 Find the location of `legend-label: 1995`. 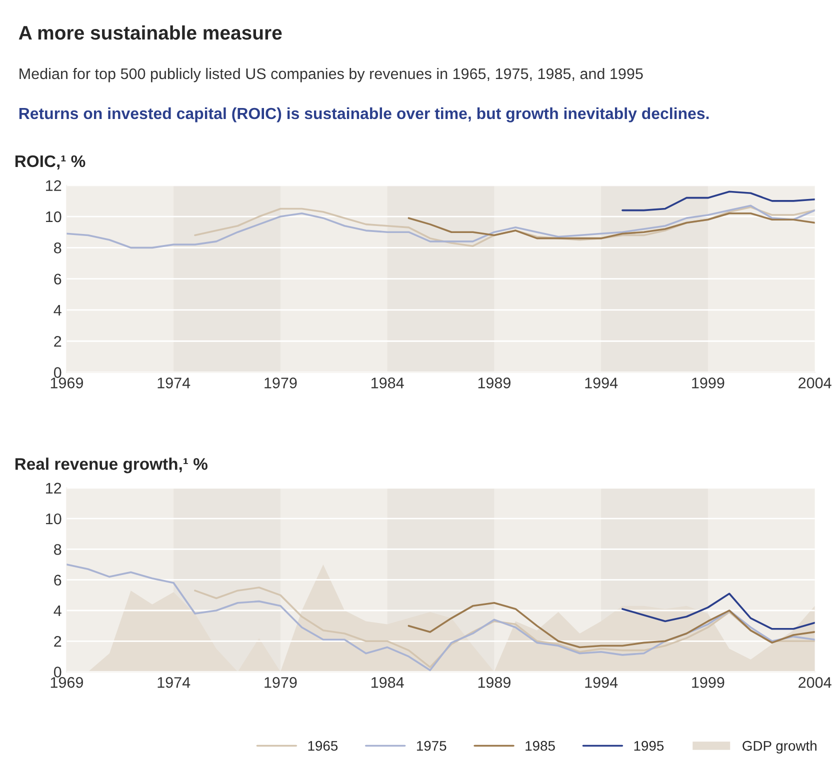

legend-label: 1995 is located at coordinates (649, 745).